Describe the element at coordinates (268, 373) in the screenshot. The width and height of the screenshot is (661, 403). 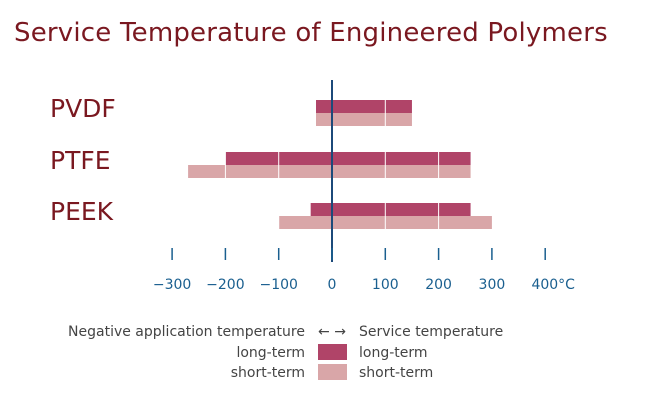
I see `legend-short-term-left: short-term` at that location.